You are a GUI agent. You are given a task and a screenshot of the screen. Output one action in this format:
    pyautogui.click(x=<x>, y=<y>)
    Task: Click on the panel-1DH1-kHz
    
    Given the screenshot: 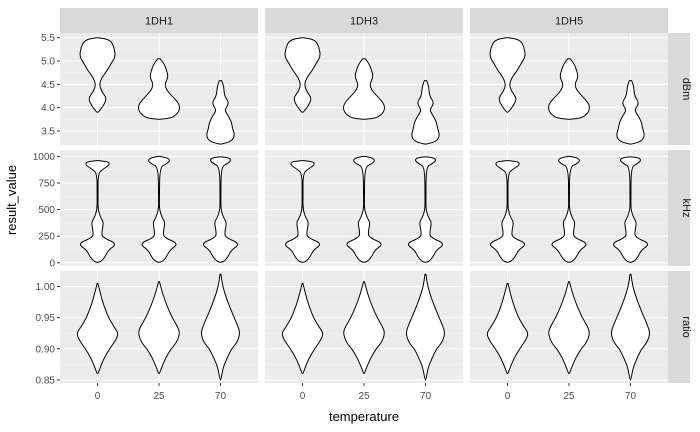 What is the action you would take?
    pyautogui.click(x=159, y=208)
    